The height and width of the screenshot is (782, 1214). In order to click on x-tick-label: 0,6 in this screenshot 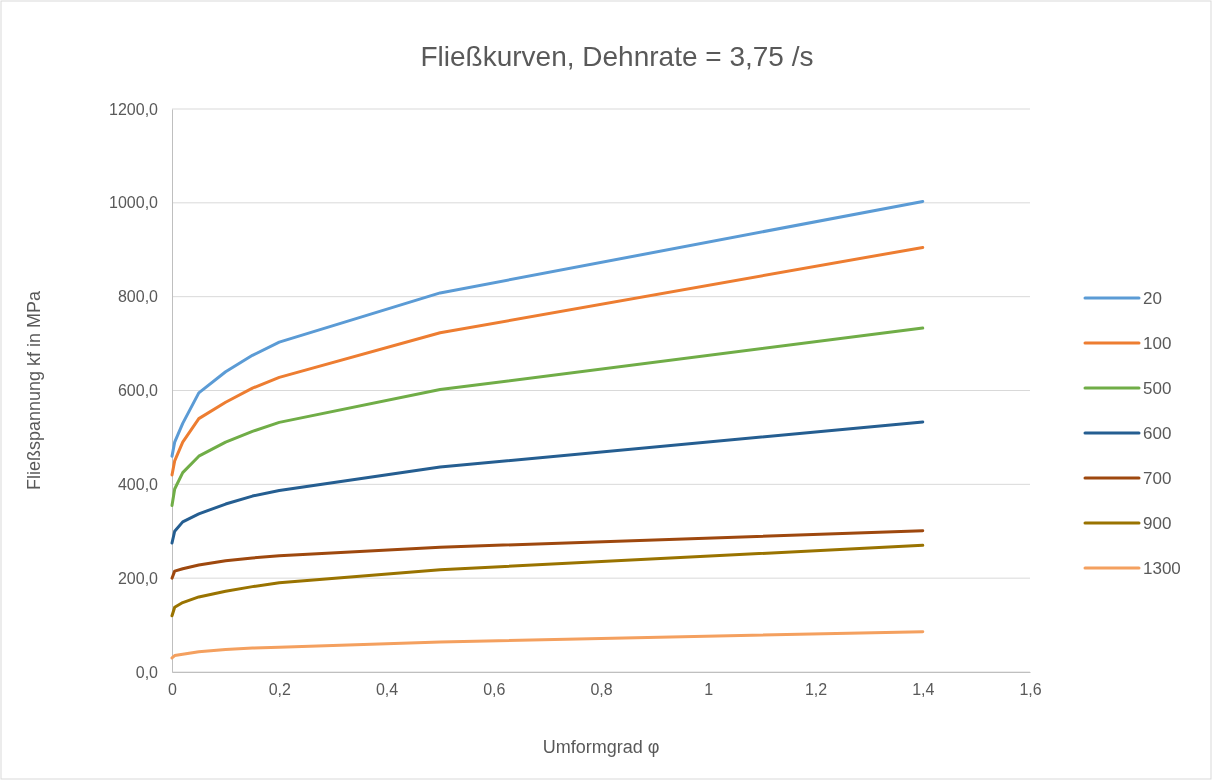, I will do `click(494, 690)`.